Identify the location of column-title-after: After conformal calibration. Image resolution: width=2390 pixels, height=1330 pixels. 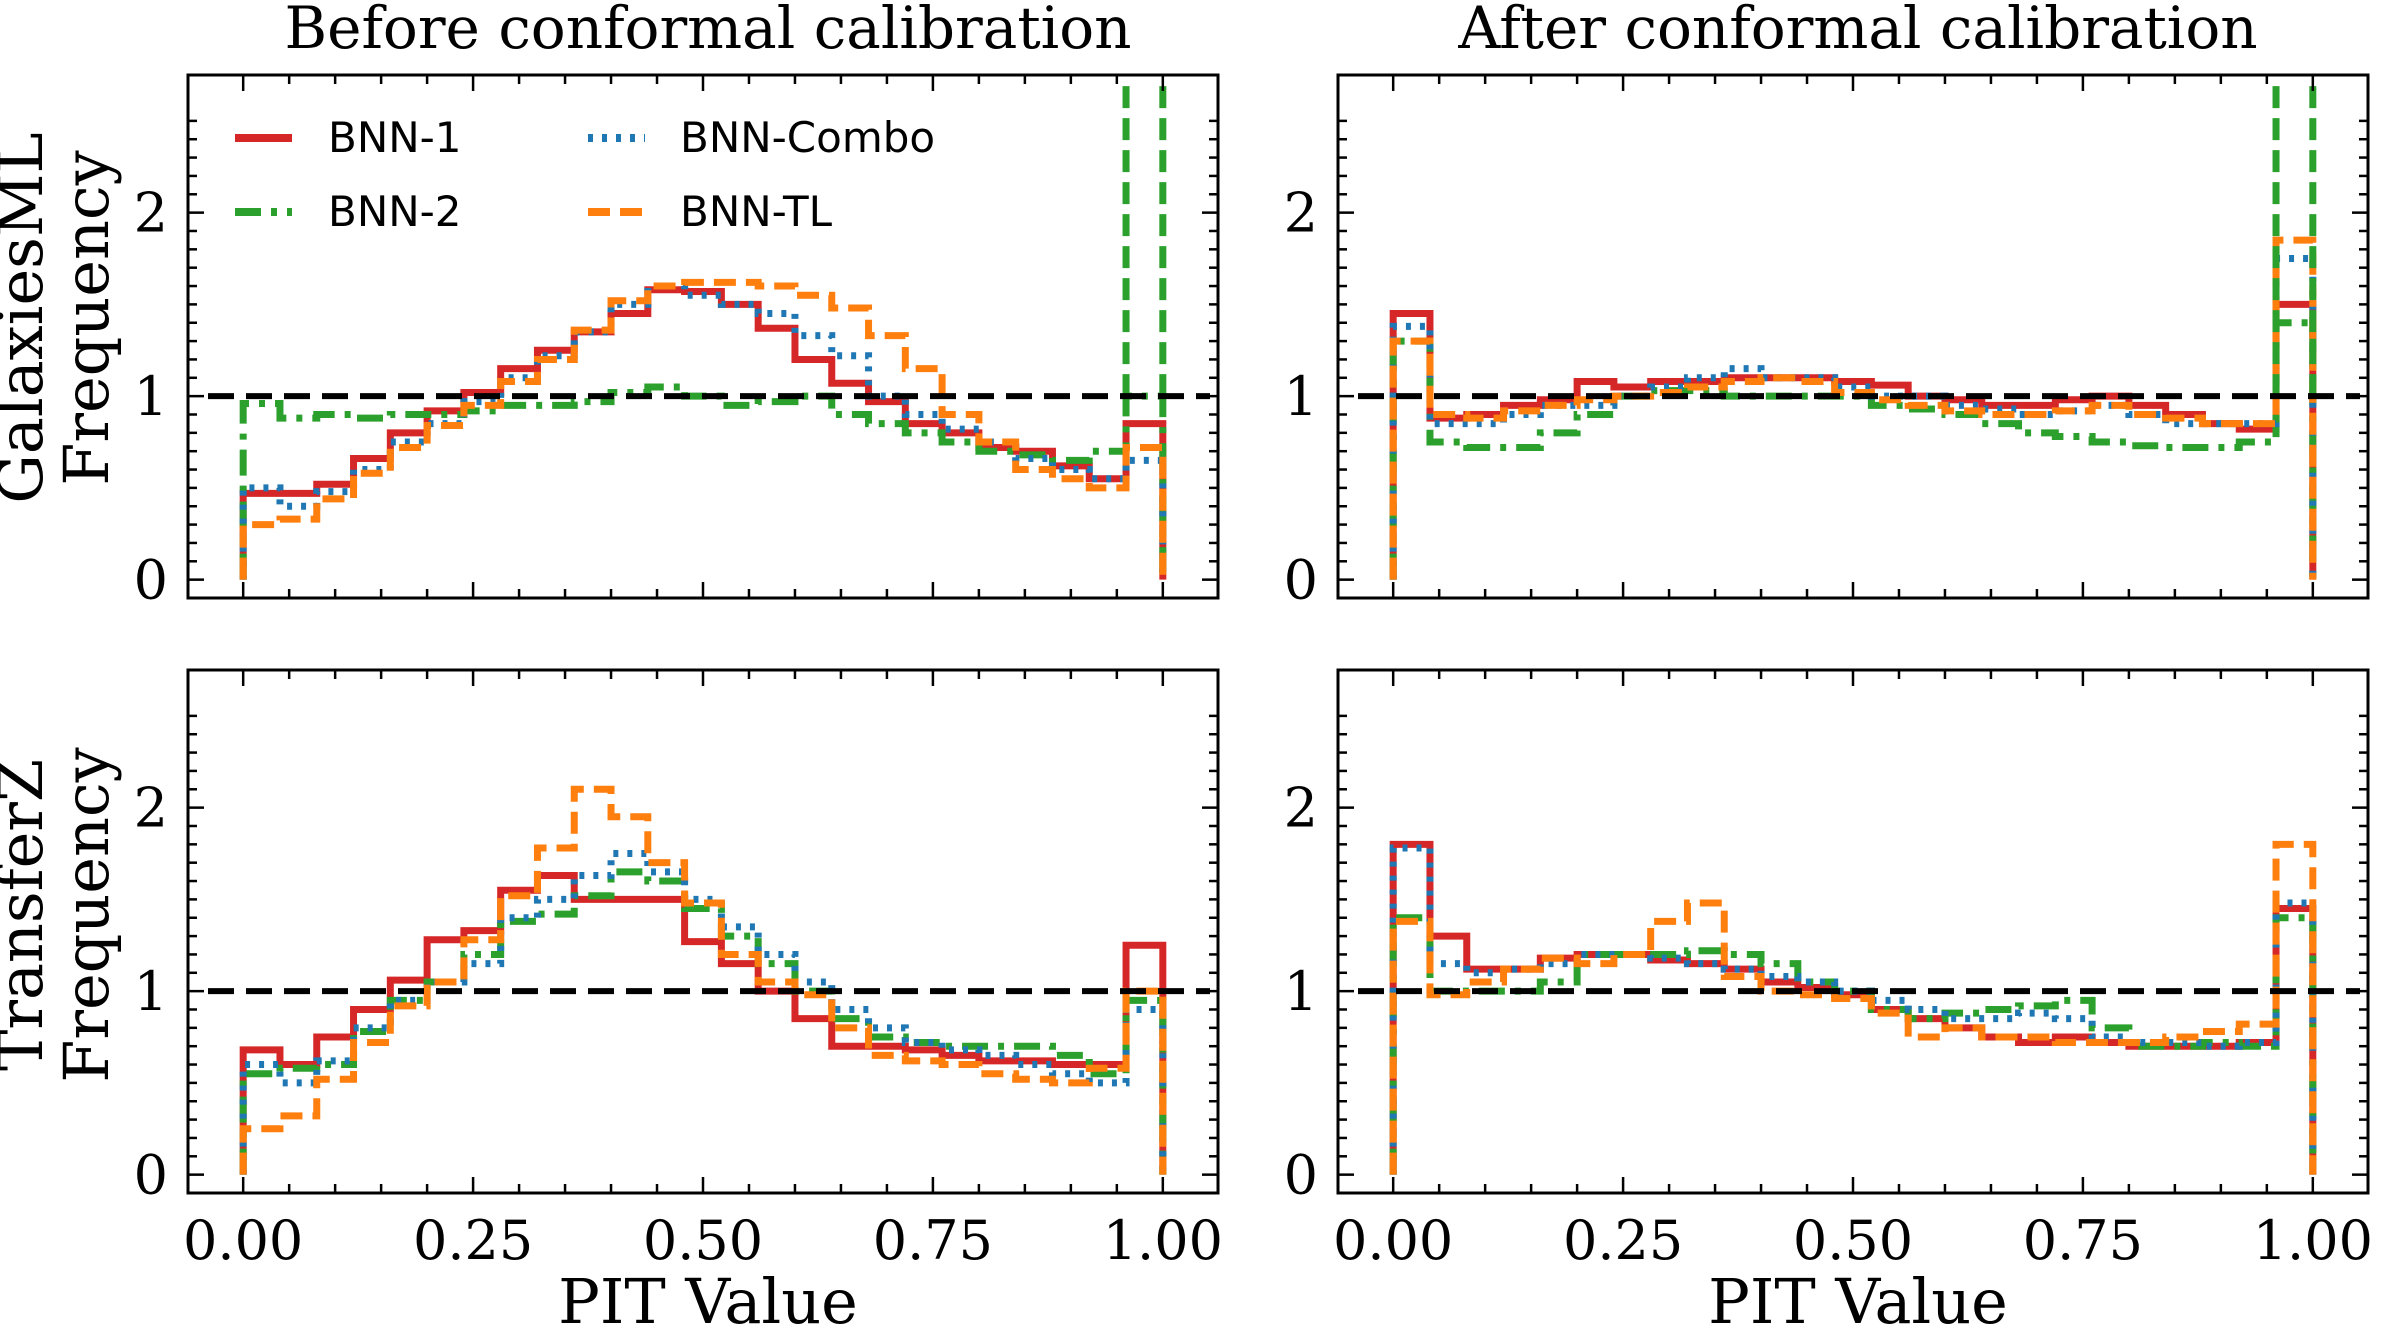
(1857, 31).